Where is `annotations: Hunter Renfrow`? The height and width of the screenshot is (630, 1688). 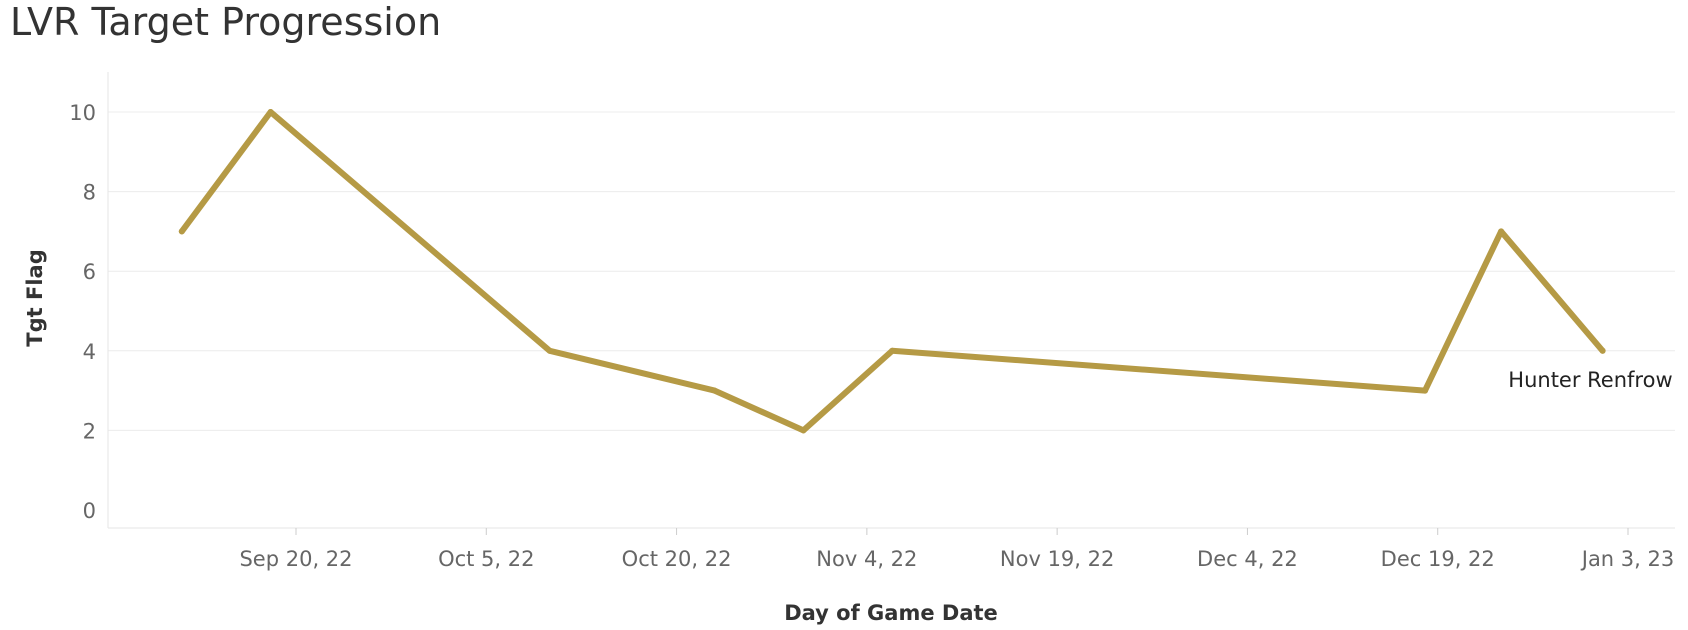 annotations: Hunter Renfrow is located at coordinates (1590, 380).